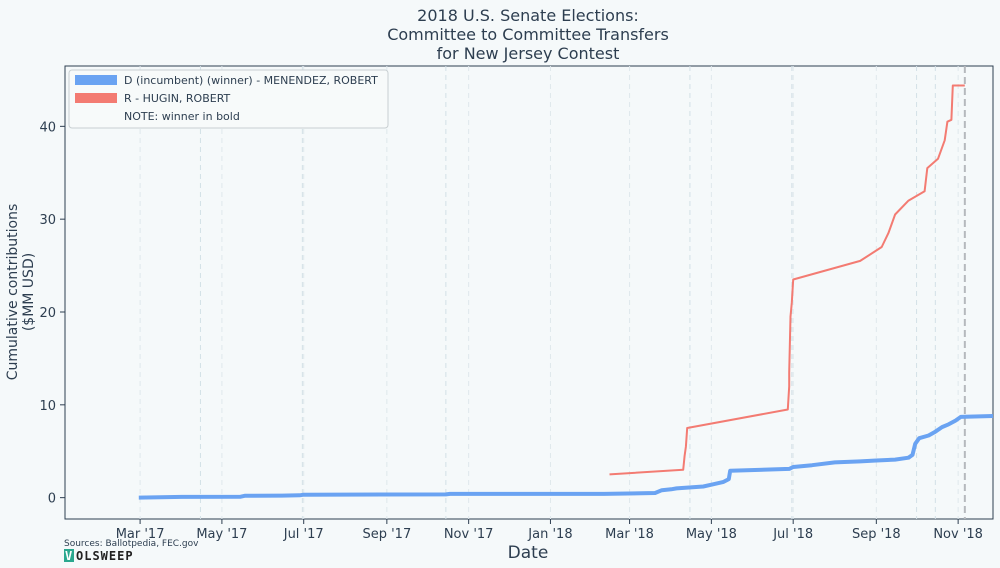 Image resolution: width=1000 pixels, height=568 pixels. What do you see at coordinates (96, 80) in the screenshot?
I see `legend-swatch-menendez` at bounding box center [96, 80].